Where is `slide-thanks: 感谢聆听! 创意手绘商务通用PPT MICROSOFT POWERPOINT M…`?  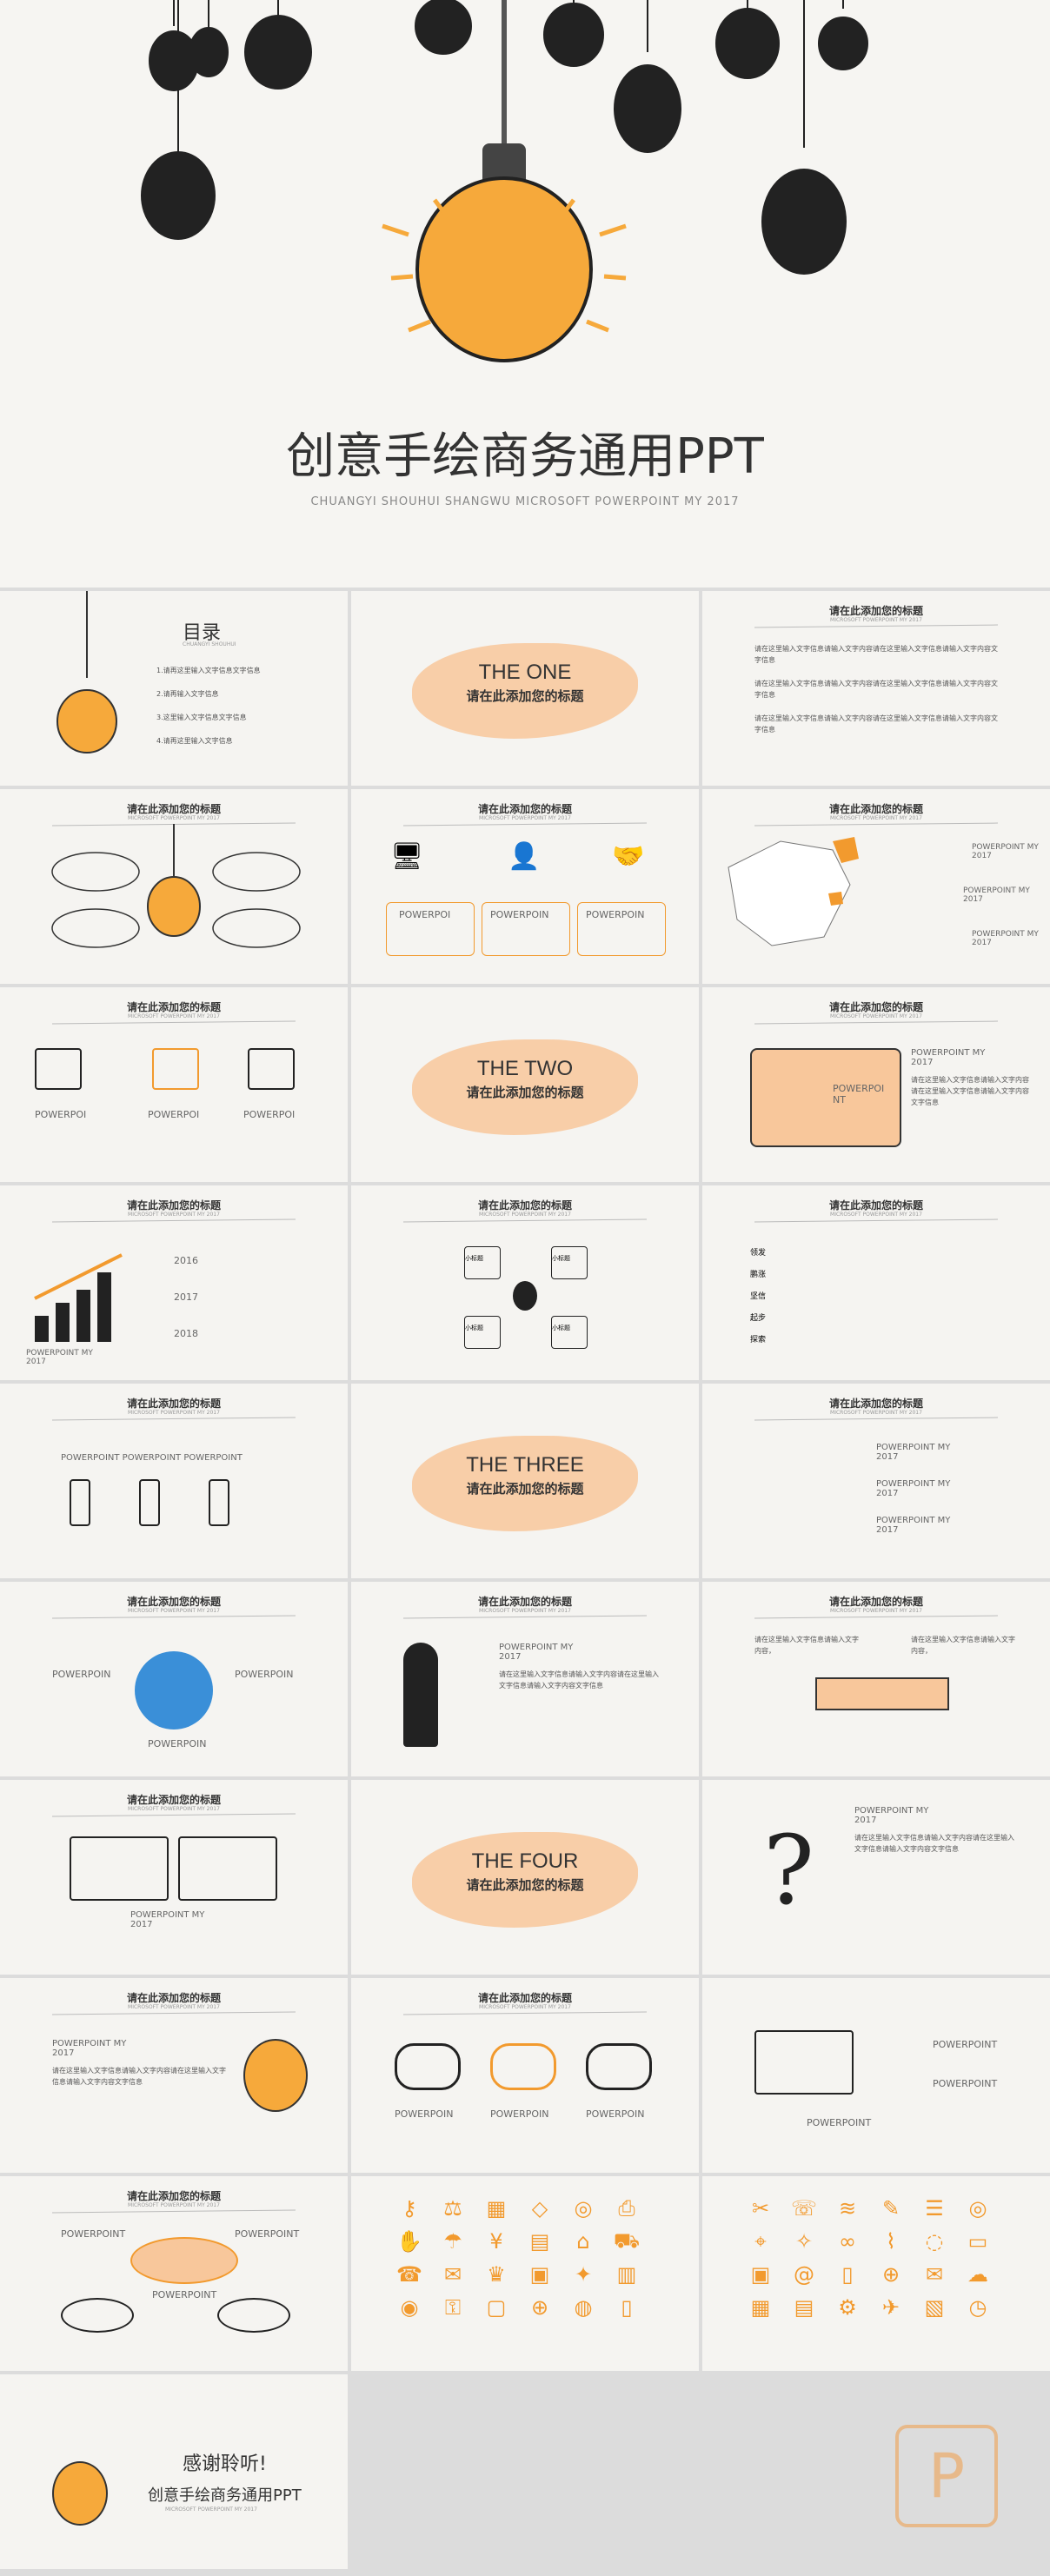 slide-thanks: 感谢聆听! 创意手绘商务通用PPT MICROSOFT POWERPOINT M… is located at coordinates (174, 2471).